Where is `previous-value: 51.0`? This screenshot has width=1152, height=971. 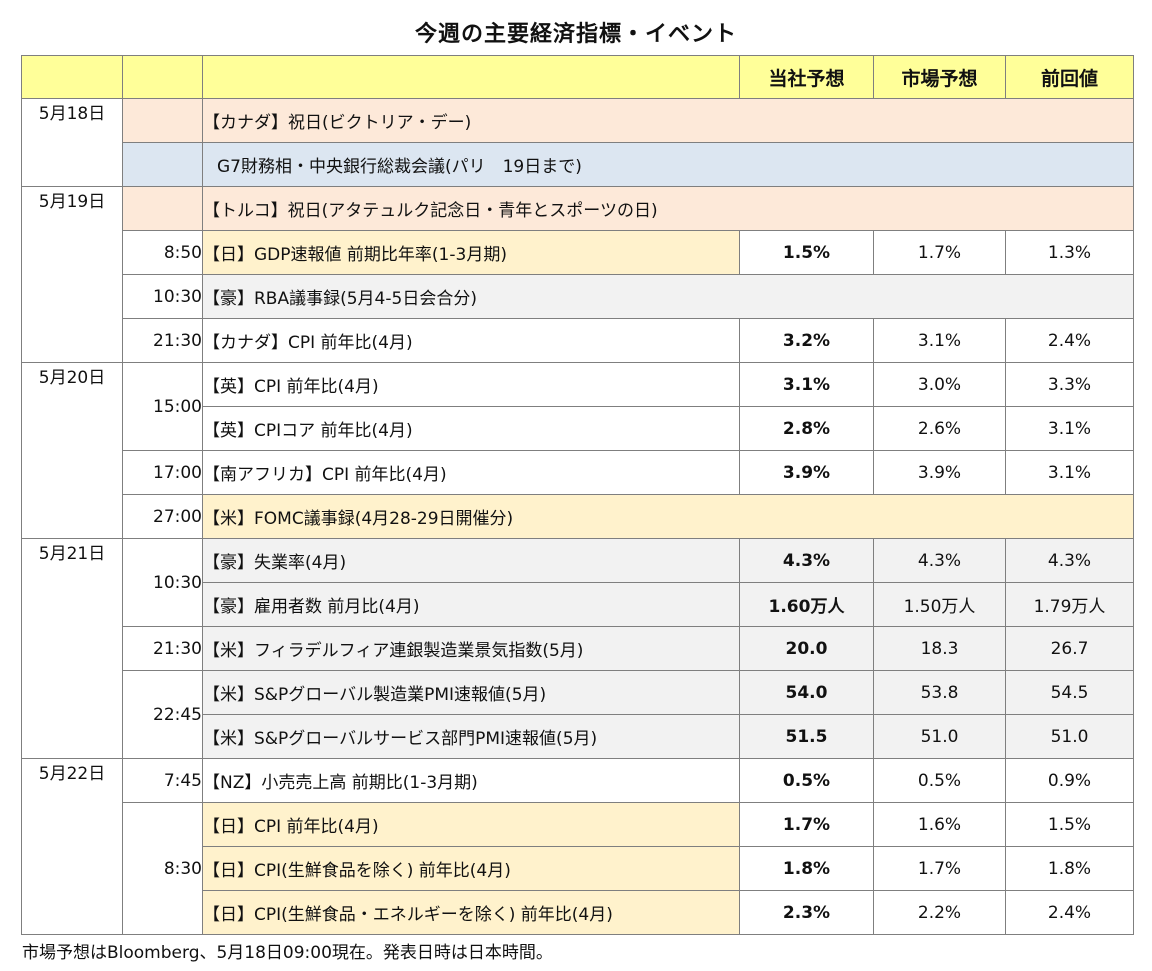
previous-value: 51.0 is located at coordinates (1069, 736).